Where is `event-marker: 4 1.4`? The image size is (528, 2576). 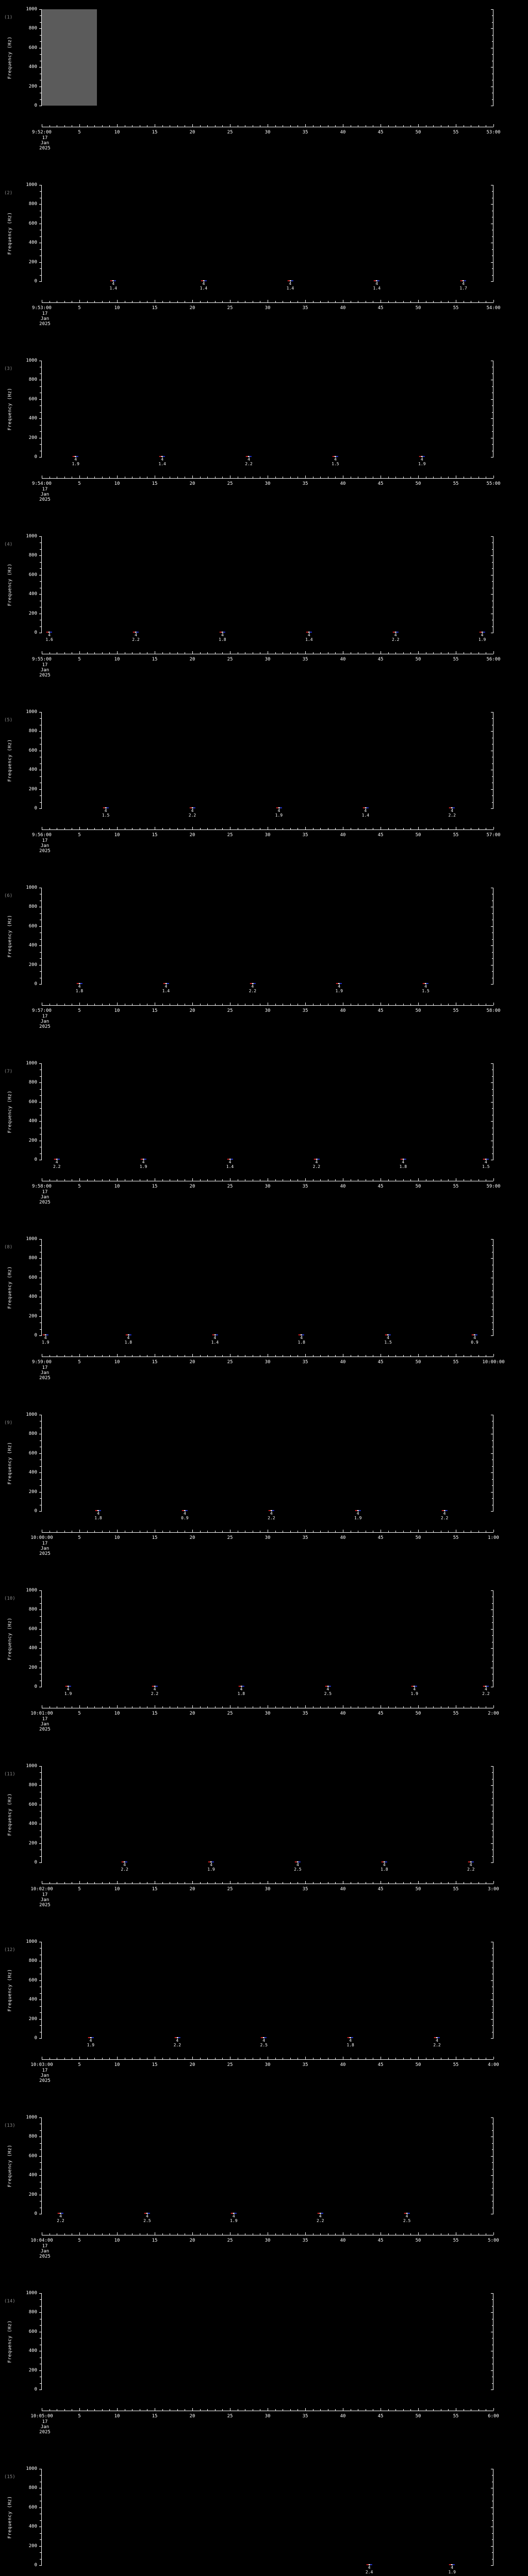
event-marker: 4 1.4 is located at coordinates (365, 812).